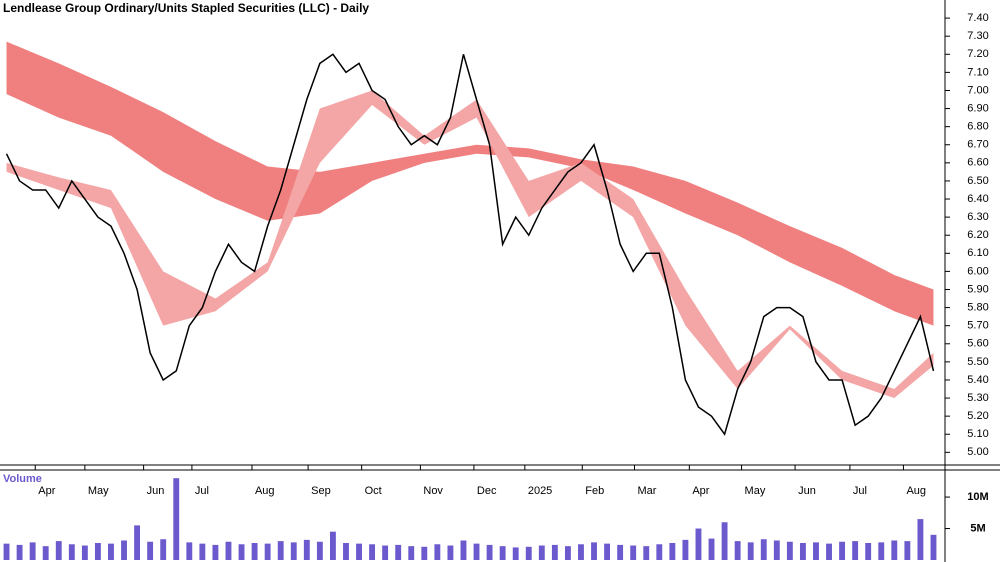  Describe the element at coordinates (594, 491) in the screenshot. I see `x-tick-label: Feb` at that location.